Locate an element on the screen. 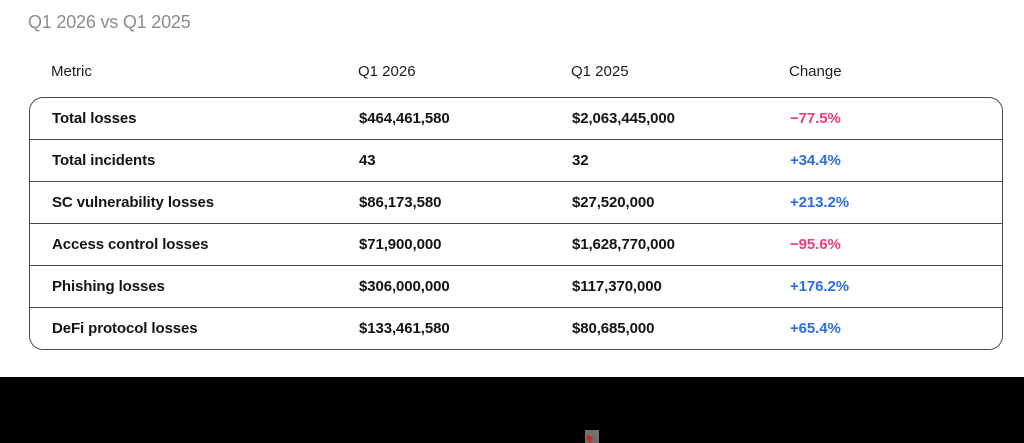  q1-2025-cell: $117,370,000 is located at coordinates (617, 286).